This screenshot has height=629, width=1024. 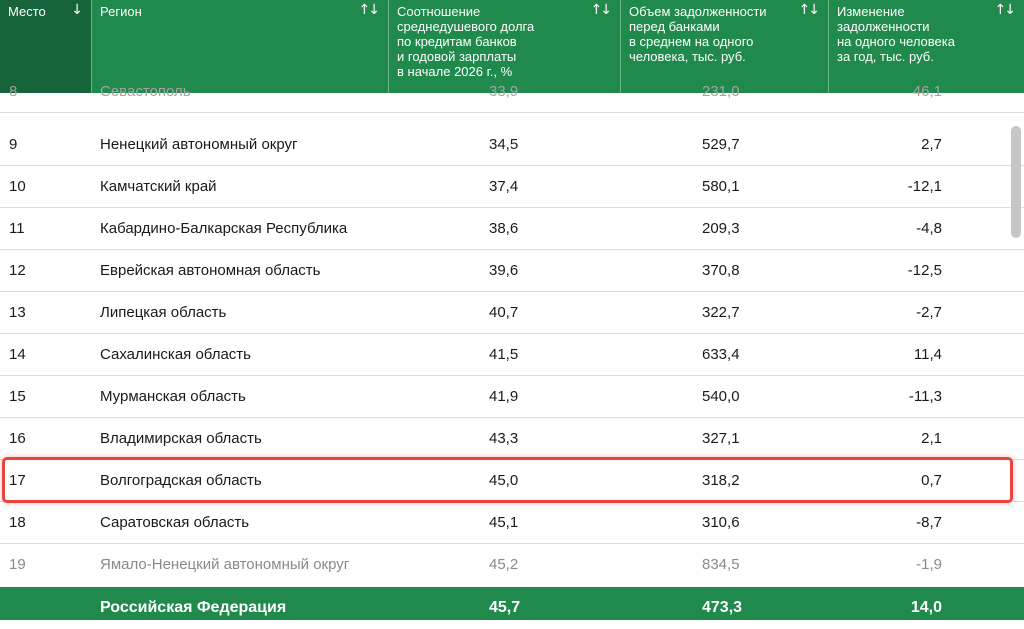 What do you see at coordinates (17, 228) in the screenshot?
I see `cell-rank: 11` at bounding box center [17, 228].